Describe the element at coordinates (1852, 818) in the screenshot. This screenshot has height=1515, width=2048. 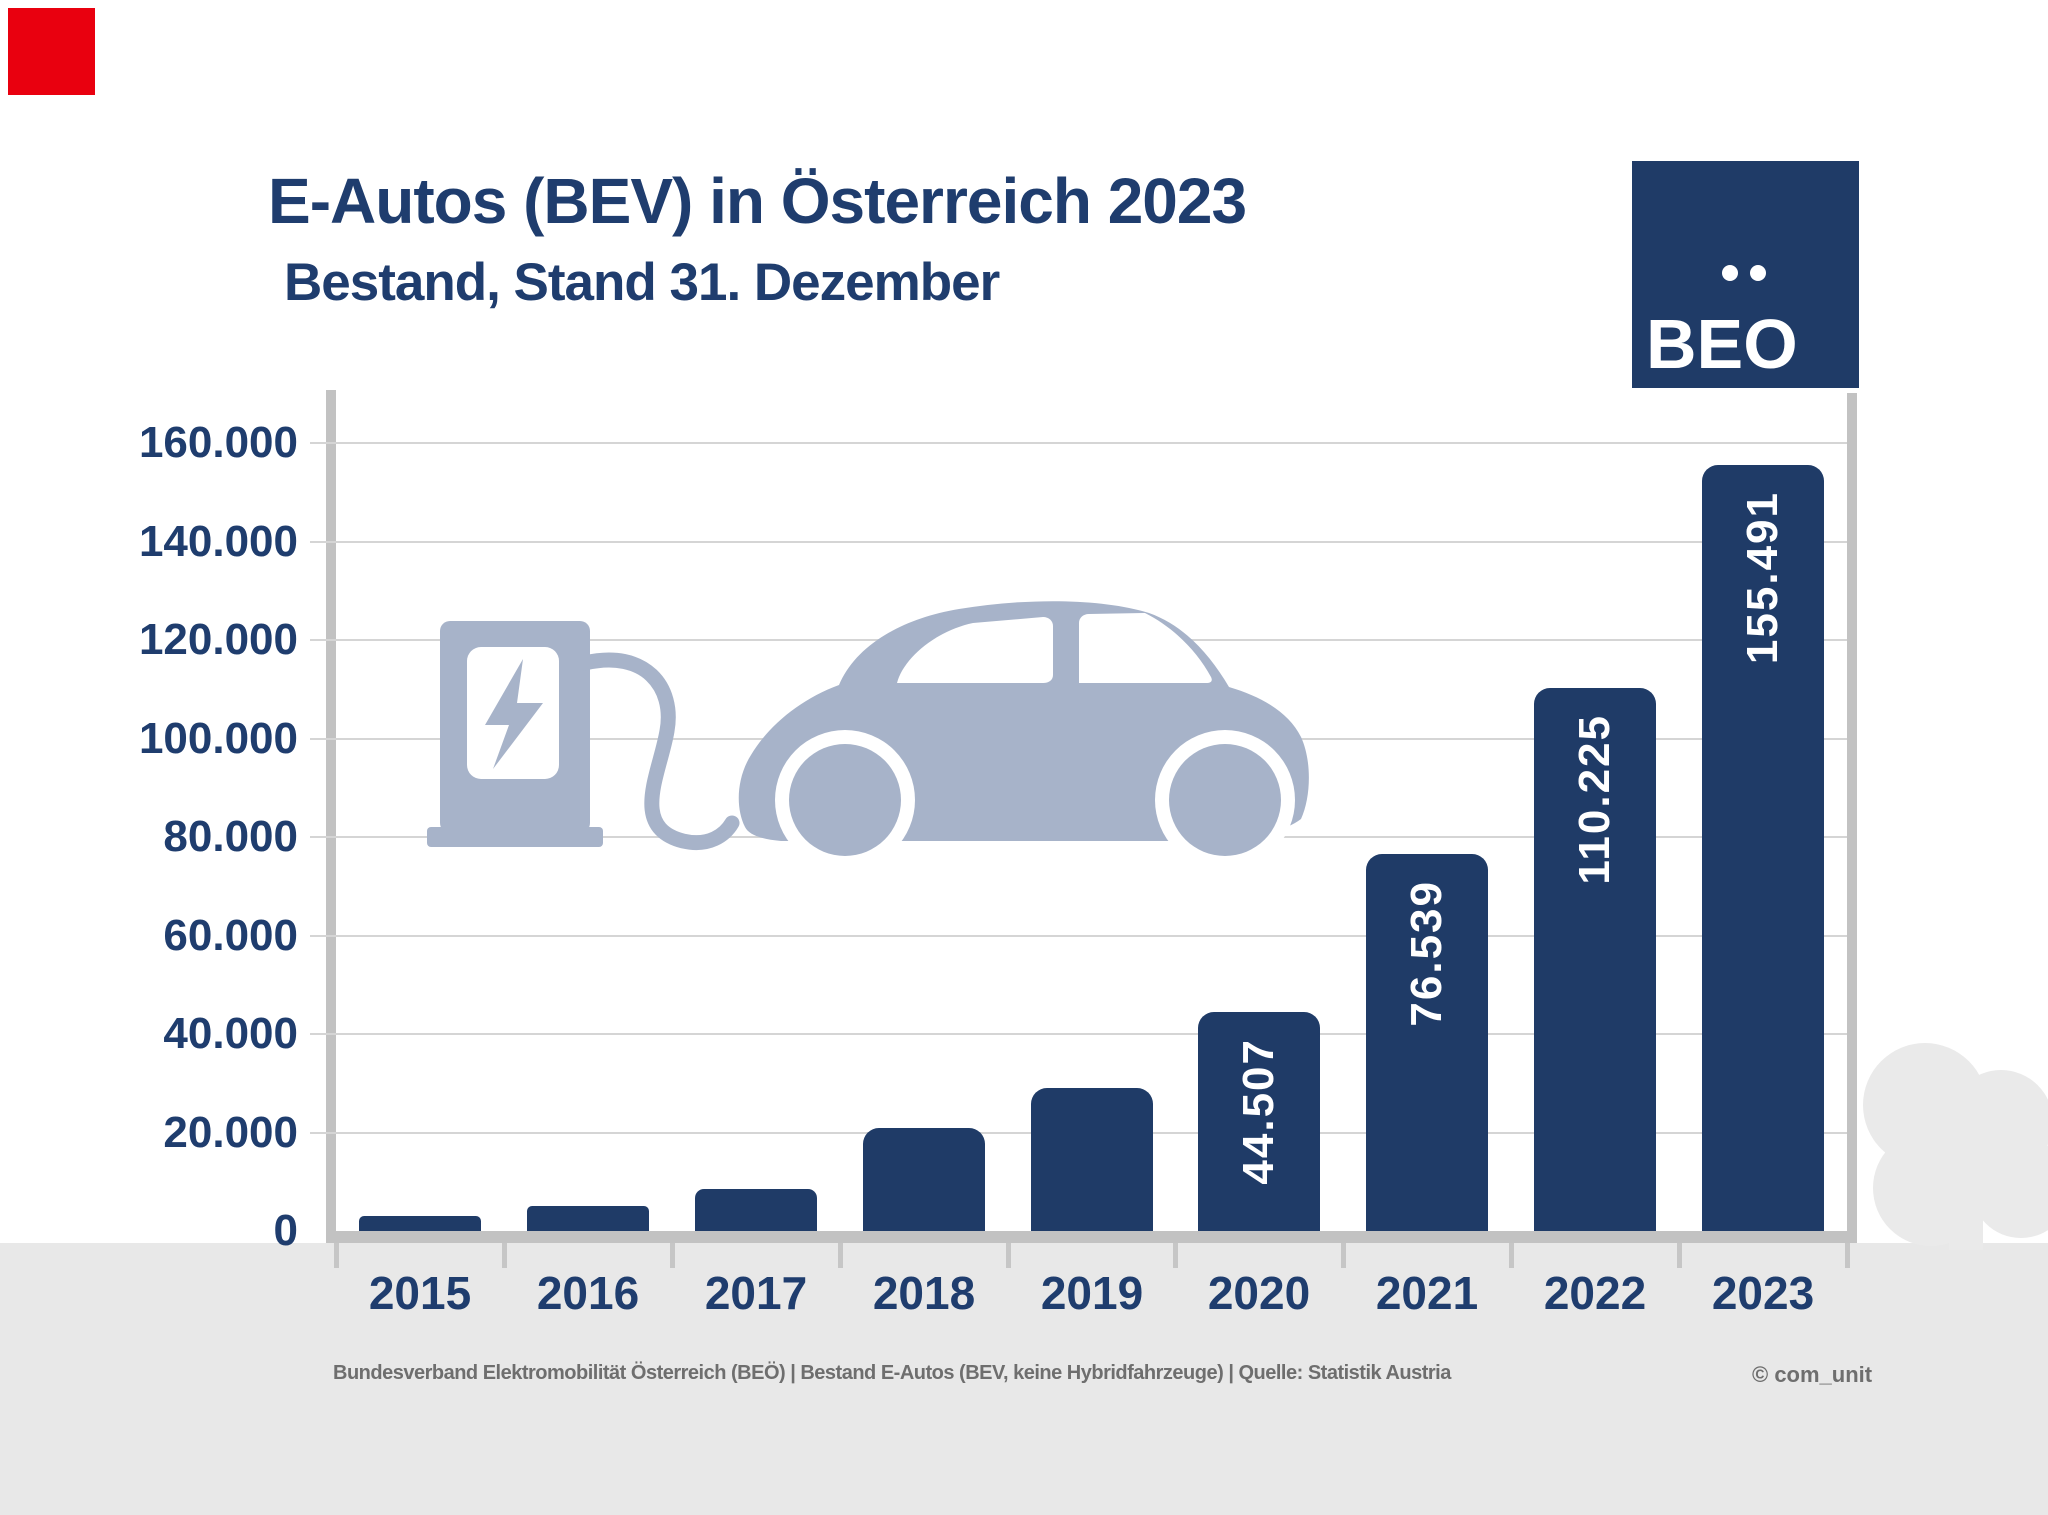
I see `right-axis-line` at that location.